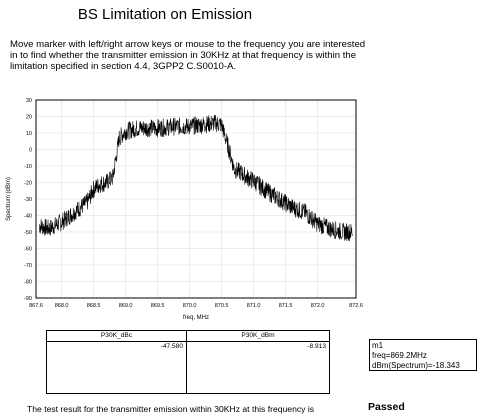 This screenshot has height=419, width=487. What do you see at coordinates (171, 346) in the screenshot?
I see `value-dbc: -47.580` at bounding box center [171, 346].